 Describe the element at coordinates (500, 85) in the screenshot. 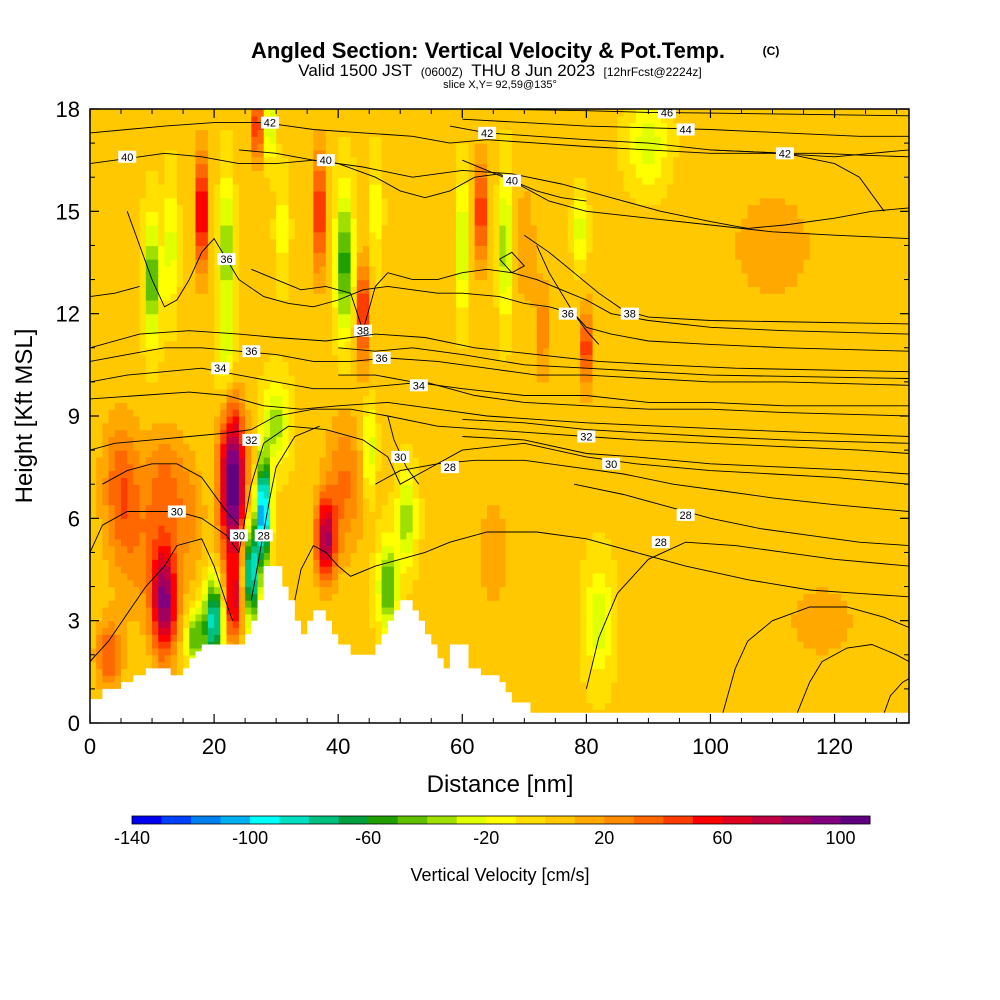

I see `slice-label: slice X,Y= 92,59@135°` at that location.